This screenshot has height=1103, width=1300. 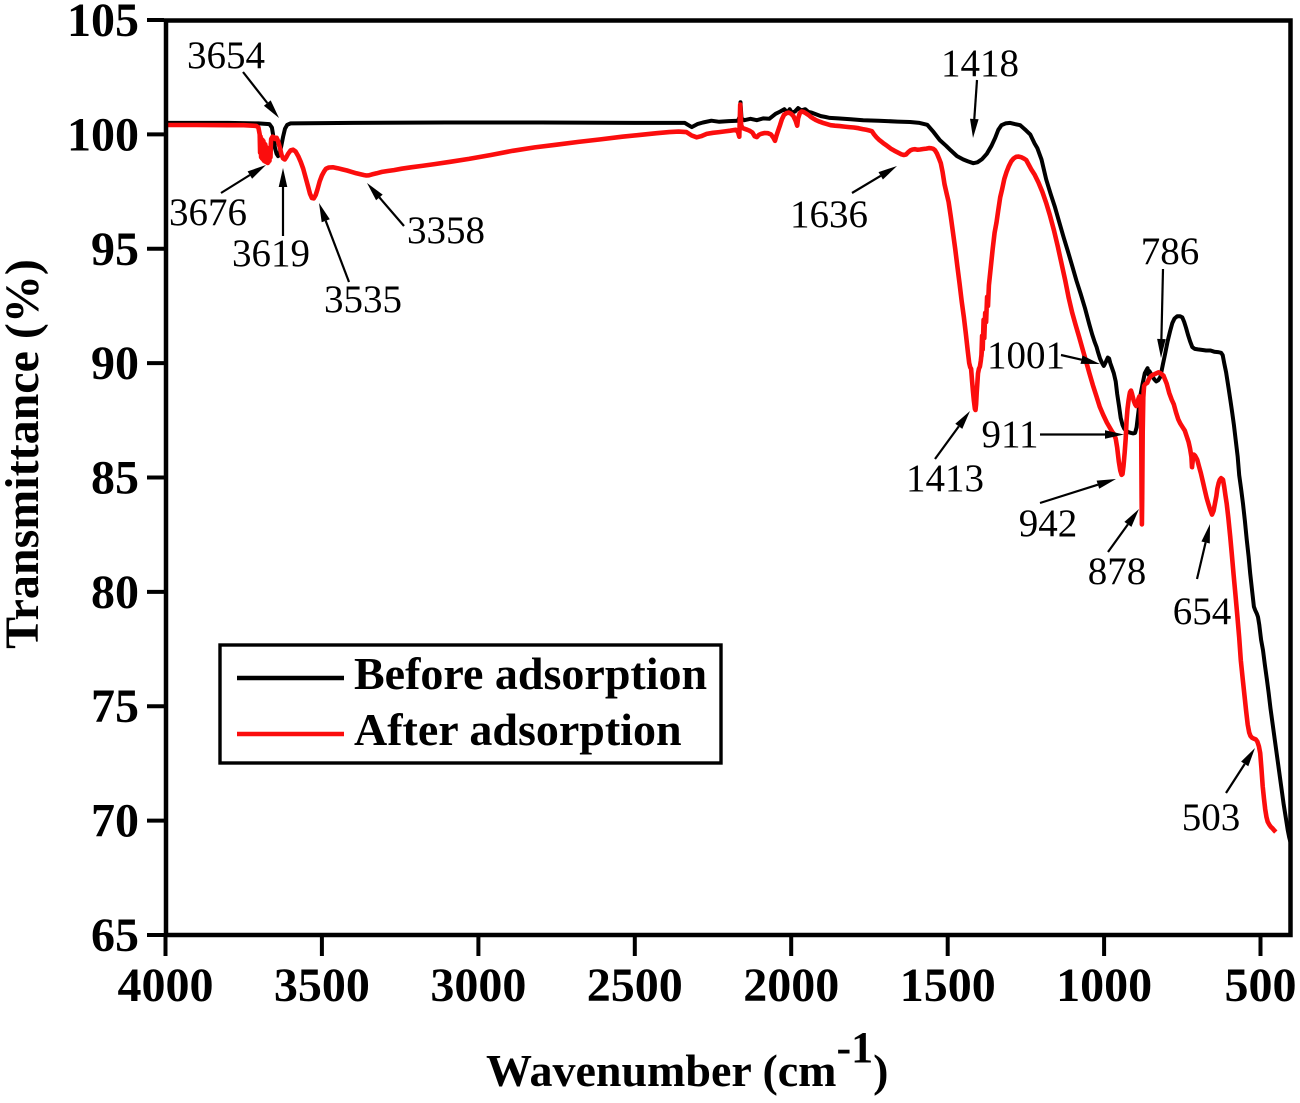 I want to click on svg-text: 1418, so click(x=980, y=63).